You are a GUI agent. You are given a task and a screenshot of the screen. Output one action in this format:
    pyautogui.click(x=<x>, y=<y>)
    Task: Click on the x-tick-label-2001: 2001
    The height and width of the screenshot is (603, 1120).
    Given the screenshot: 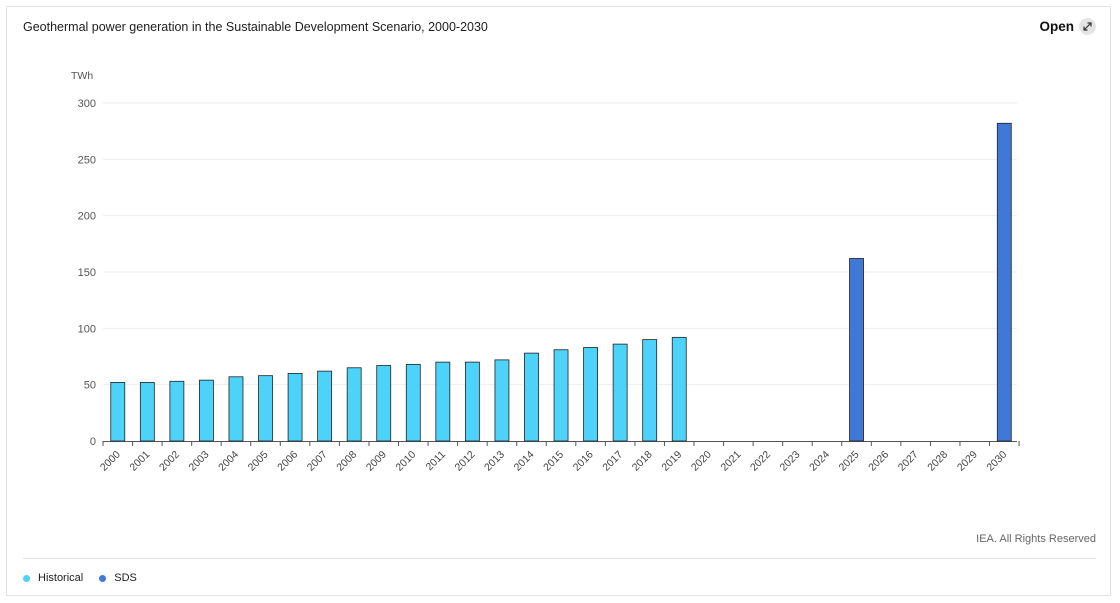 What is the action you would take?
    pyautogui.click(x=139, y=461)
    